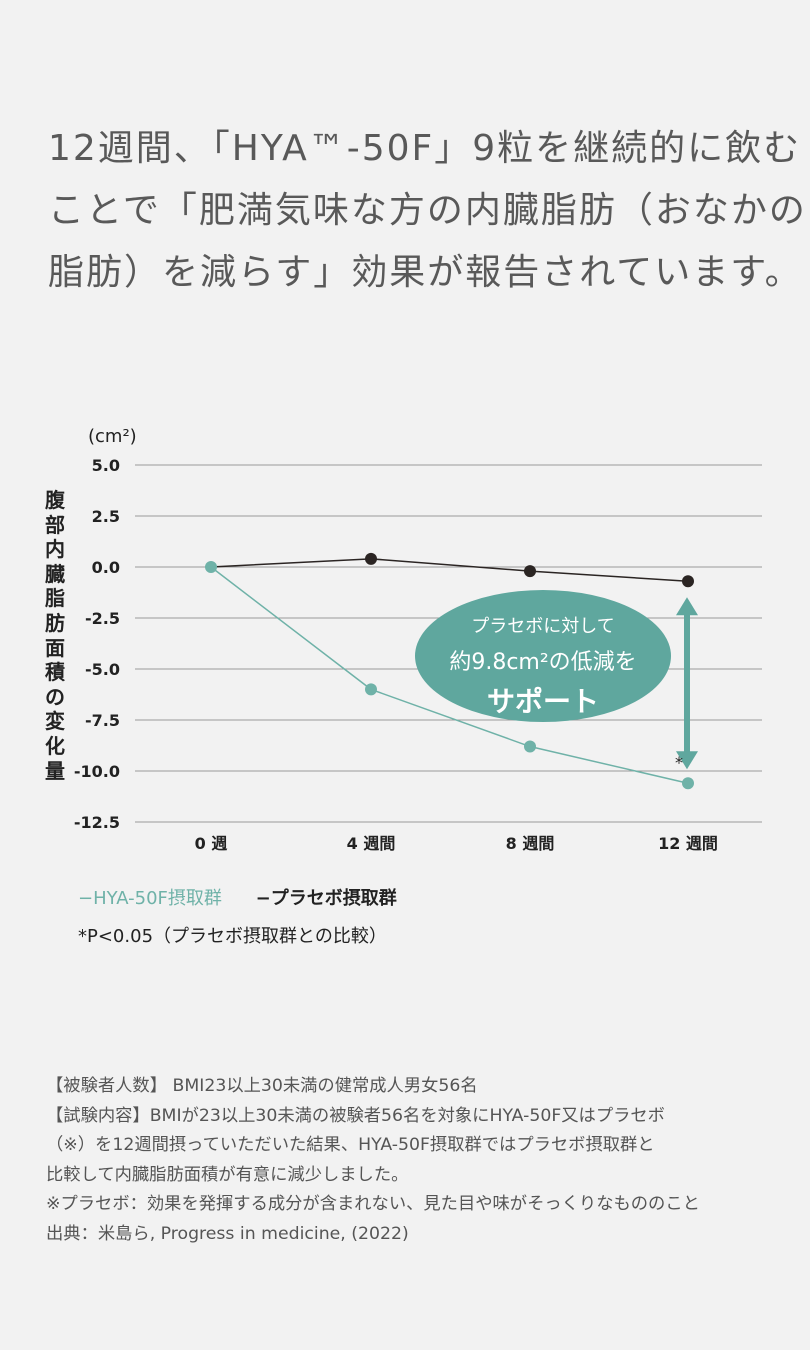 Image resolution: width=810 pixels, height=1350 pixels. Describe the element at coordinates (55, 745) in the screenshot. I see `y-axis-label-char: 化` at that location.